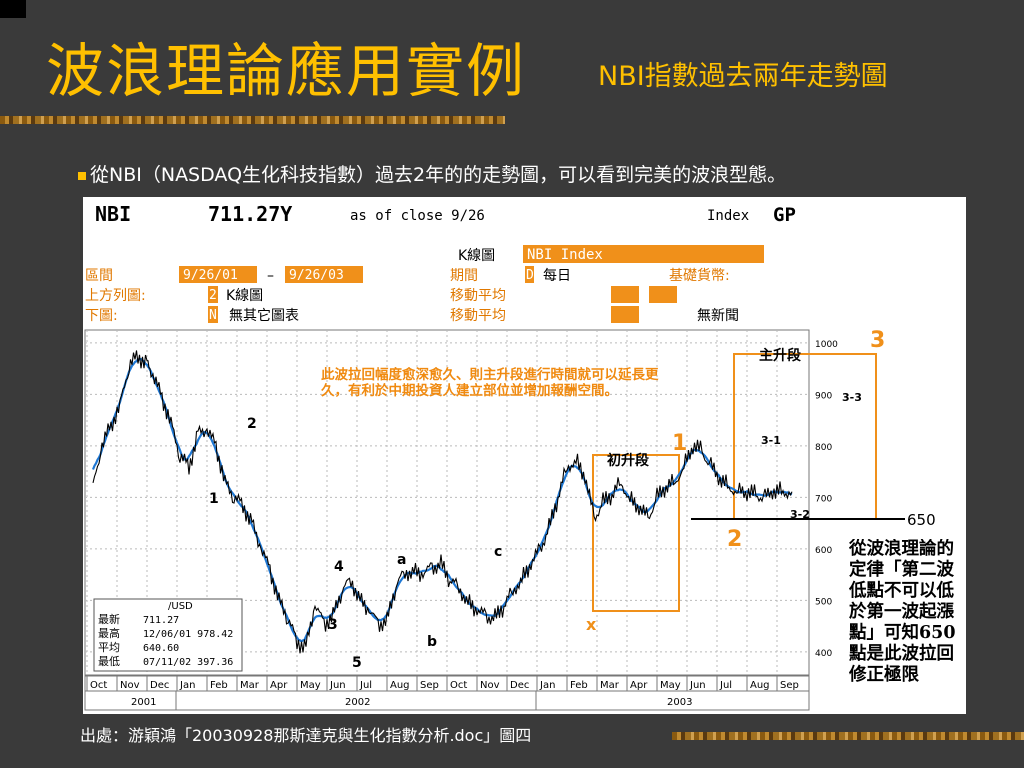 This screenshot has height=768, width=1024. I want to click on lower-code-text: N, so click(213, 315).